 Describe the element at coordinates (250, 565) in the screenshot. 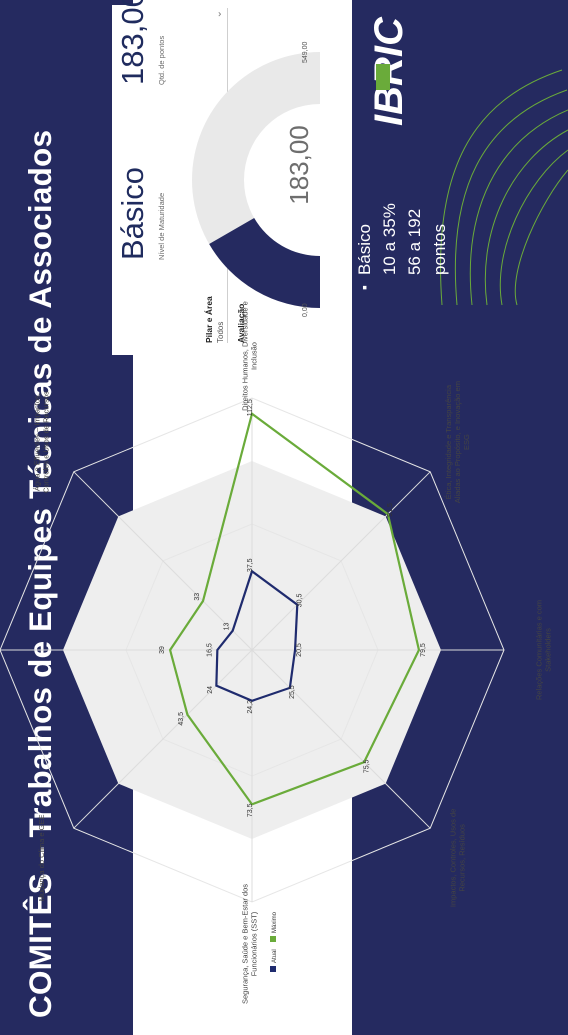

I see `radar-value-label: 37,5` at that location.